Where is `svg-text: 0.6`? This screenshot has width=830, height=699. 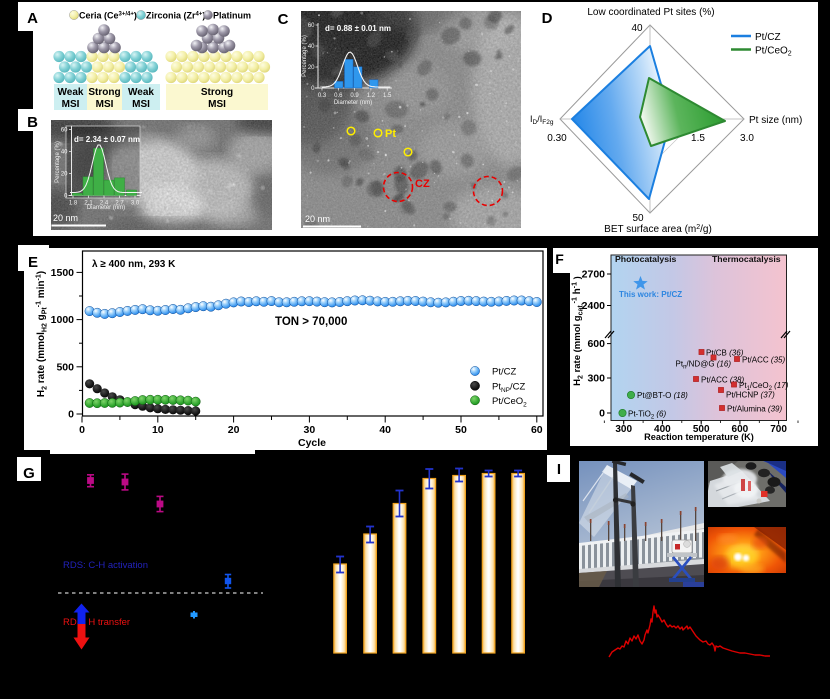
svg-text: 0.6 is located at coordinates (338, 96).